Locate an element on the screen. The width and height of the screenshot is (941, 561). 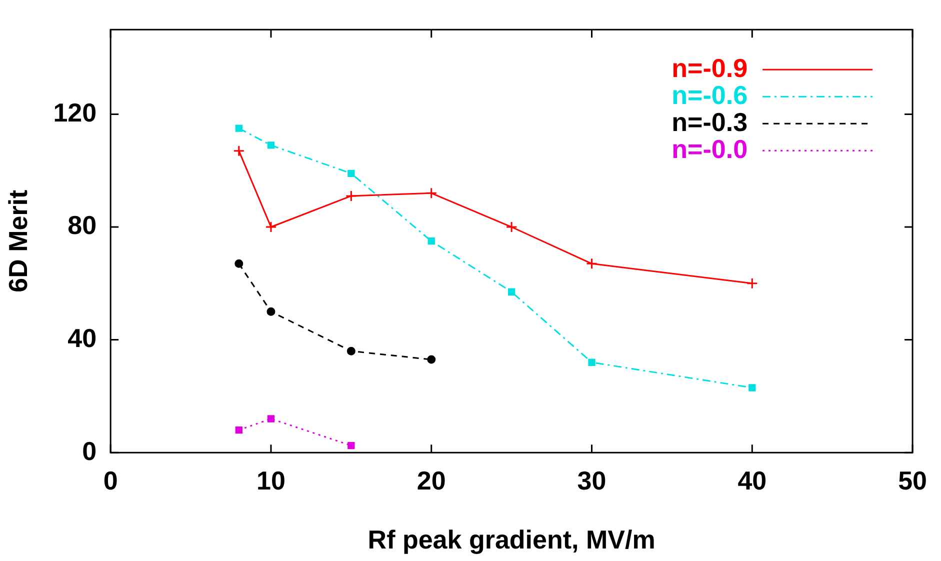
y-tick-label: 40 is located at coordinates (82, 337).